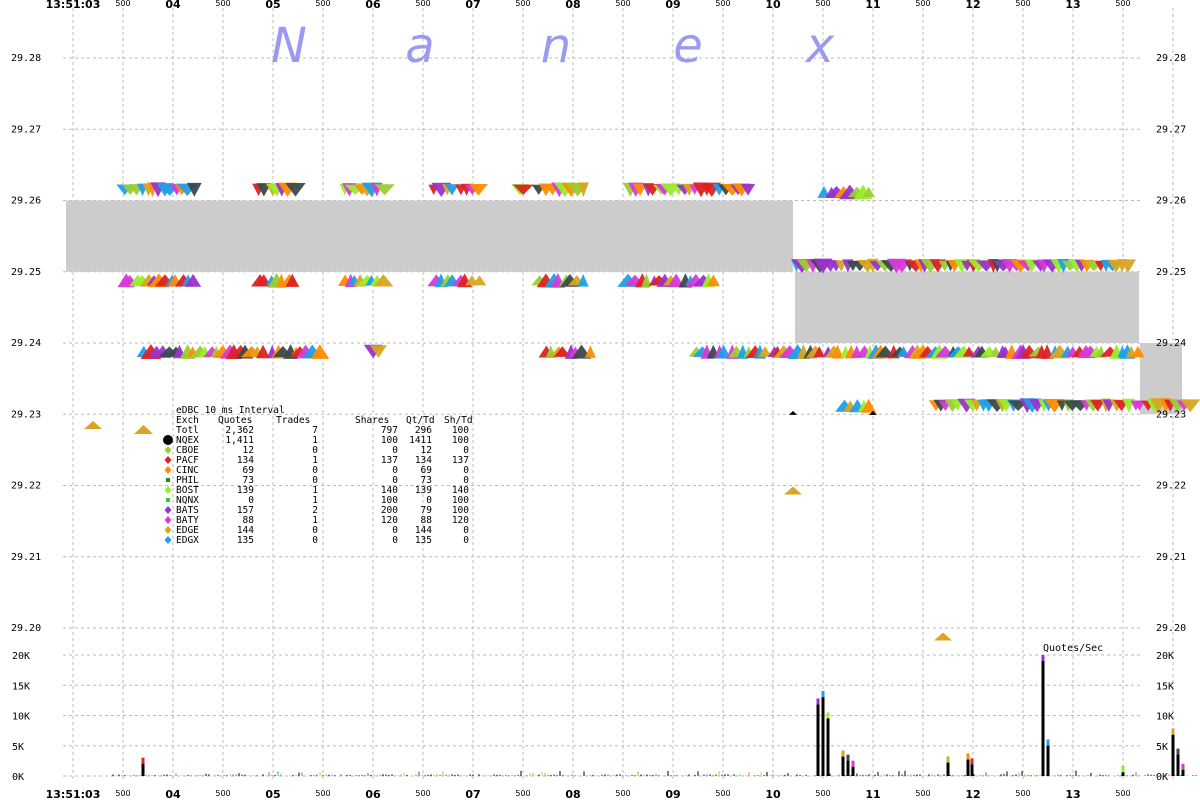 The image size is (1200, 800). What do you see at coordinates (245, 510) in the screenshot?
I see `stats-cell-value: 157` at bounding box center [245, 510].